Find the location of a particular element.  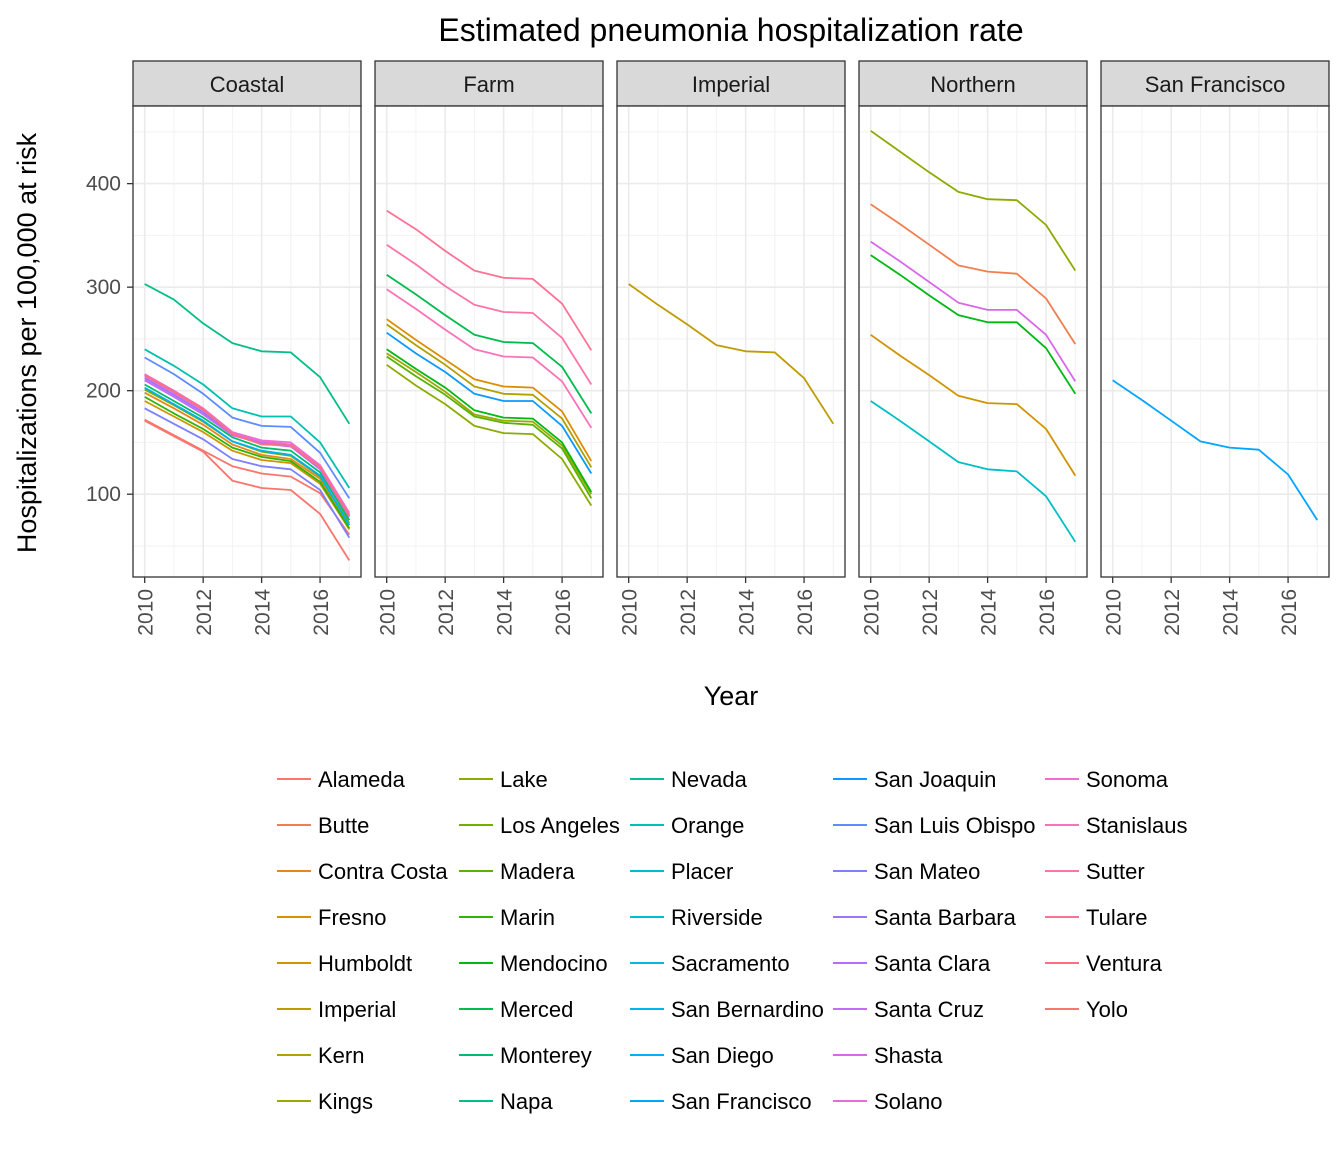

legend-item-san-diego: San Diego is located at coordinates (702, 1055).